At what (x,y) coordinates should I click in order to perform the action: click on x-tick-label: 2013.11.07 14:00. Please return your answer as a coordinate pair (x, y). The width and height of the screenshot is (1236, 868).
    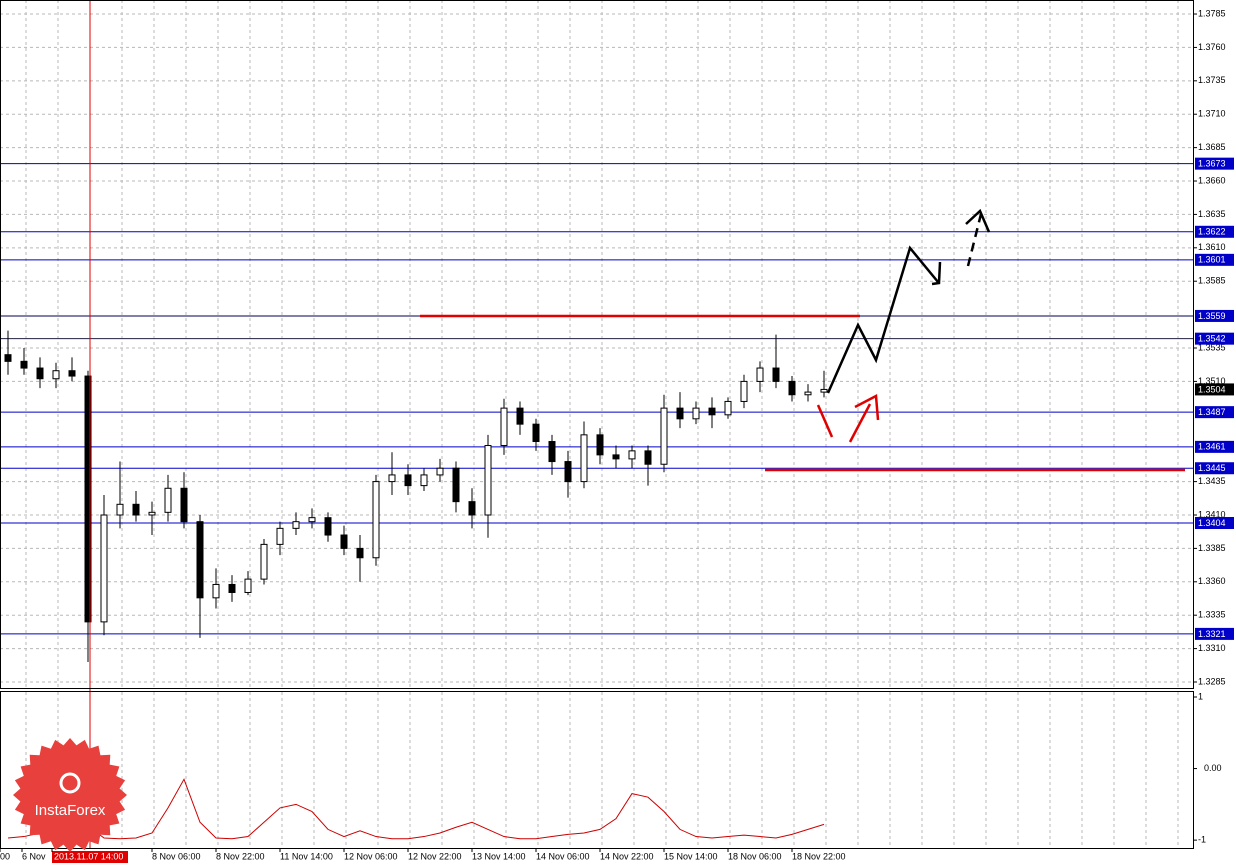
    Looking at the image, I should click on (88, 856).